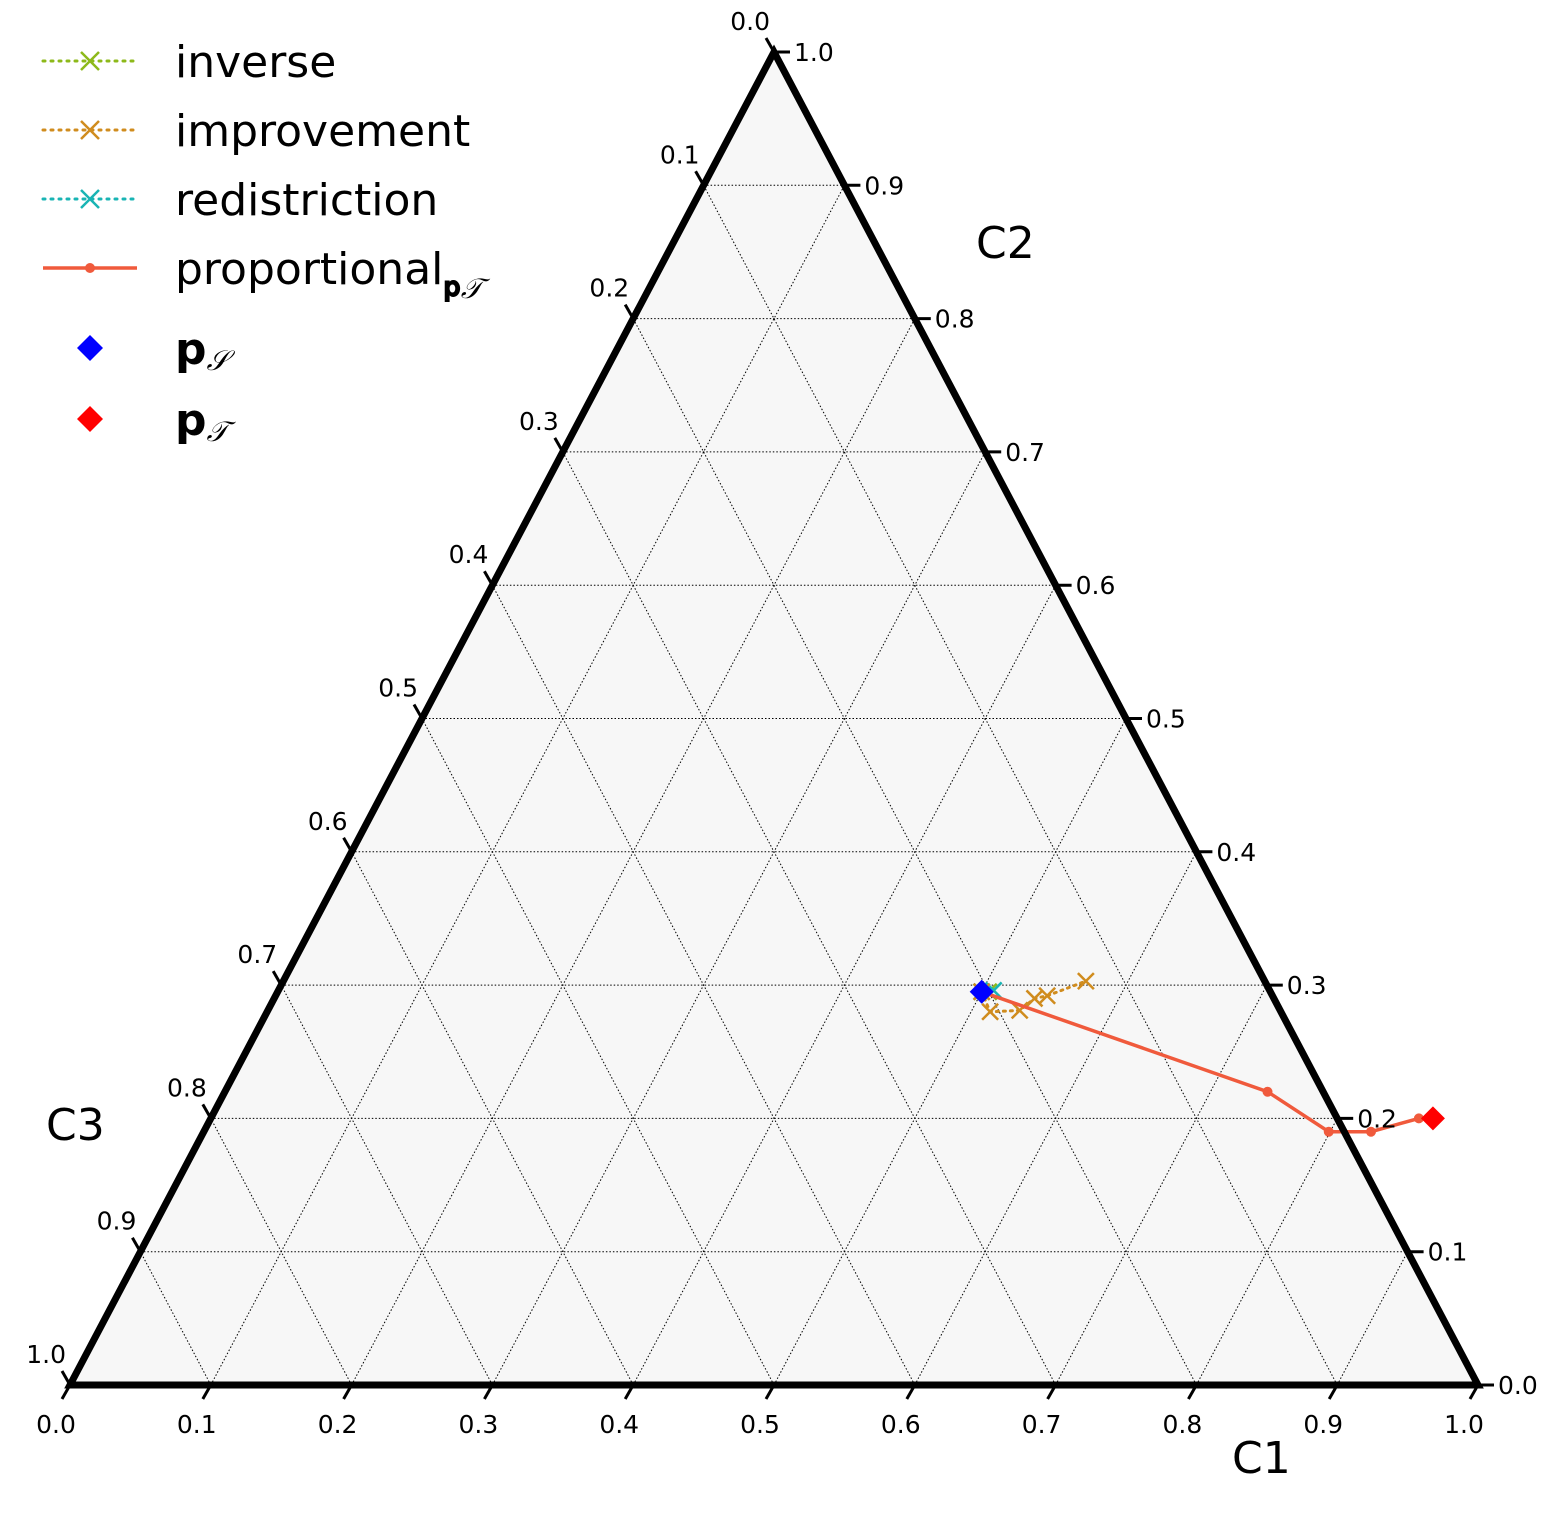 This screenshot has height=1540, width=1550. Describe the element at coordinates (1207, 1054) in the screenshot. I see `series-layer` at that location.